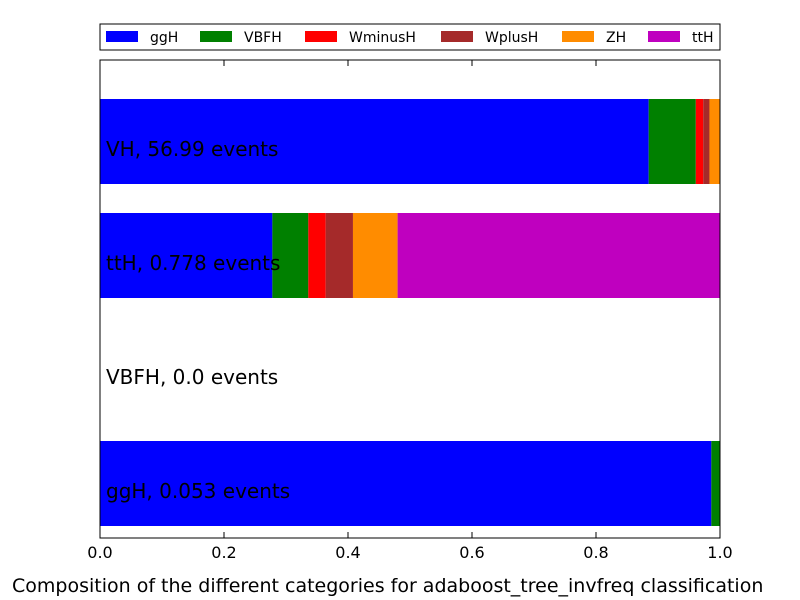 The width and height of the screenshot is (800, 600). What do you see at coordinates (198, 491) in the screenshot?
I see `category-label-3: ggH, 0.053 events` at bounding box center [198, 491].